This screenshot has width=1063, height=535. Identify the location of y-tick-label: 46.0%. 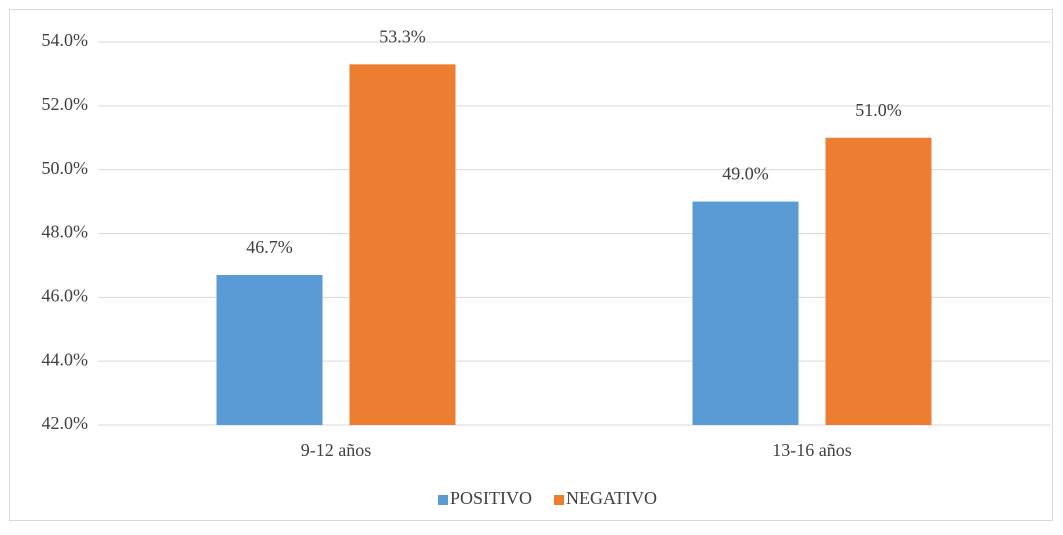
(65, 295).